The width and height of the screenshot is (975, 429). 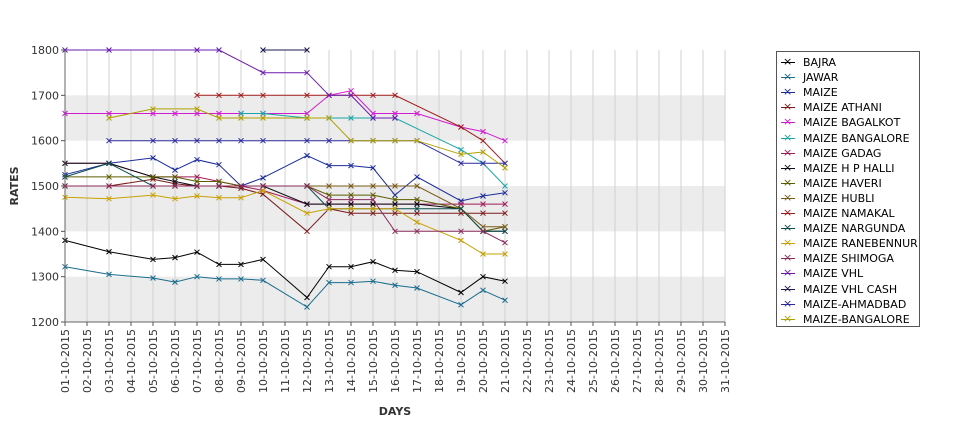 I want to click on legend-item: × MAIZE BANGALORE, so click(x=845, y=138).